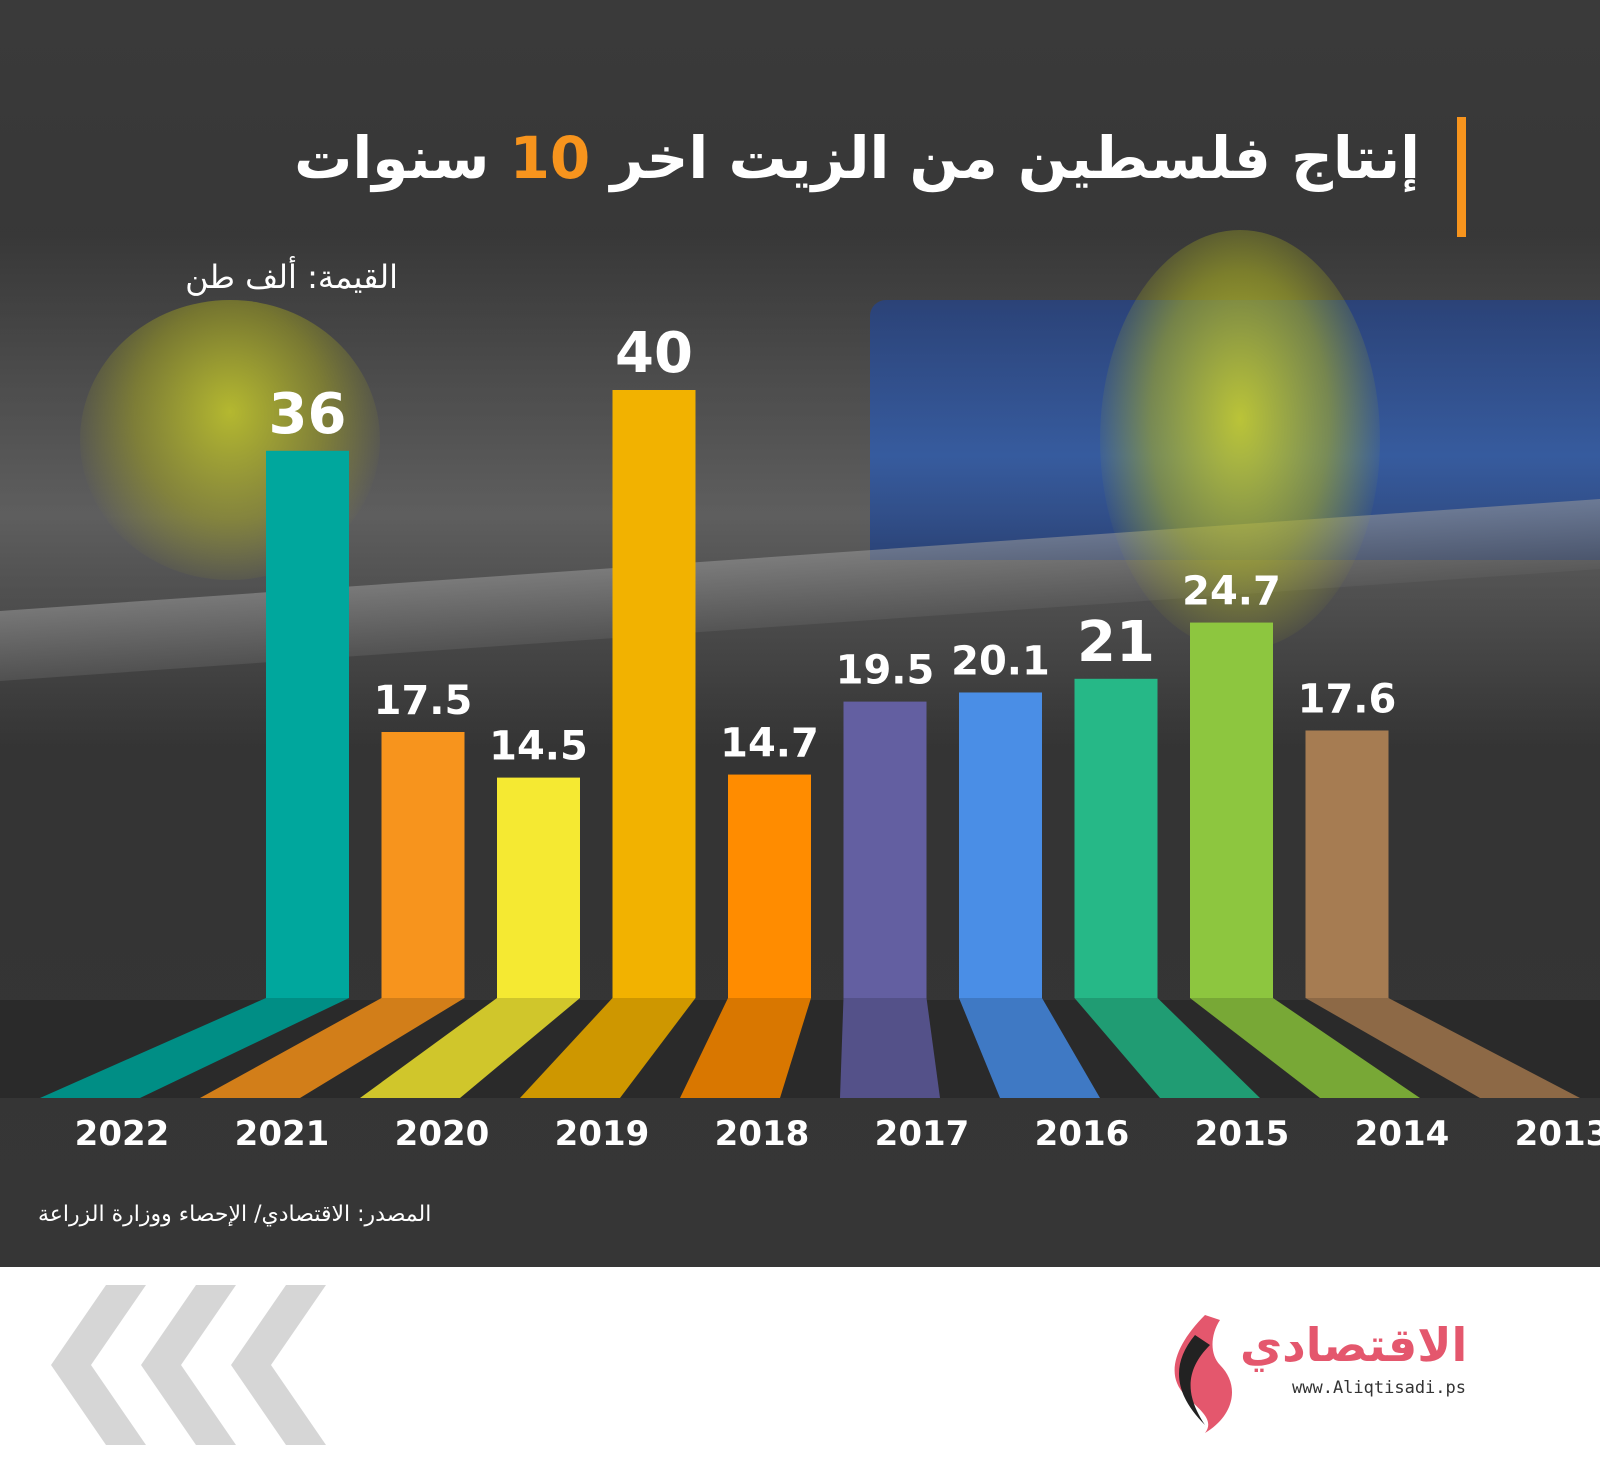 This screenshot has height=1462, width=1600. I want to click on x-tick-label-2013: 2013, so click(1557, 1134).